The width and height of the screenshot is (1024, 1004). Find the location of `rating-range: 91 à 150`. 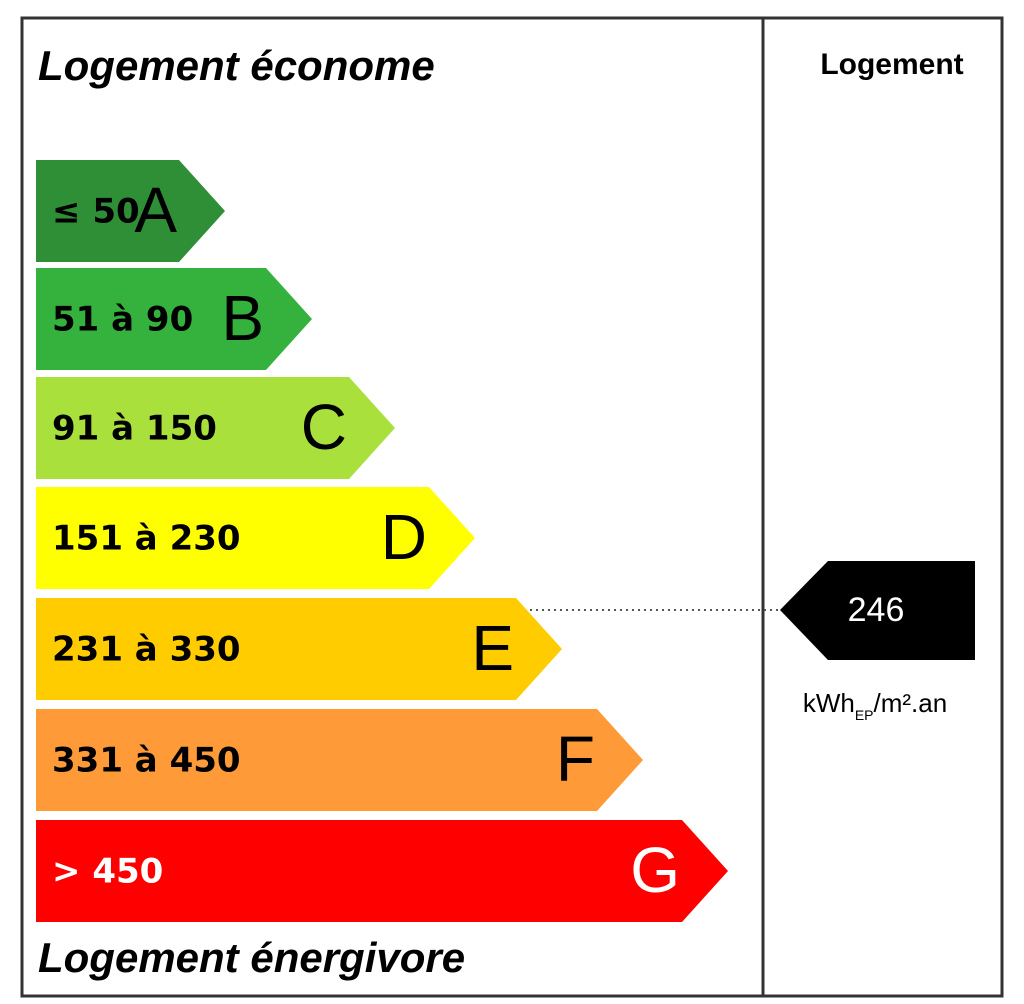

rating-range: 91 à 150 is located at coordinates (134, 429).